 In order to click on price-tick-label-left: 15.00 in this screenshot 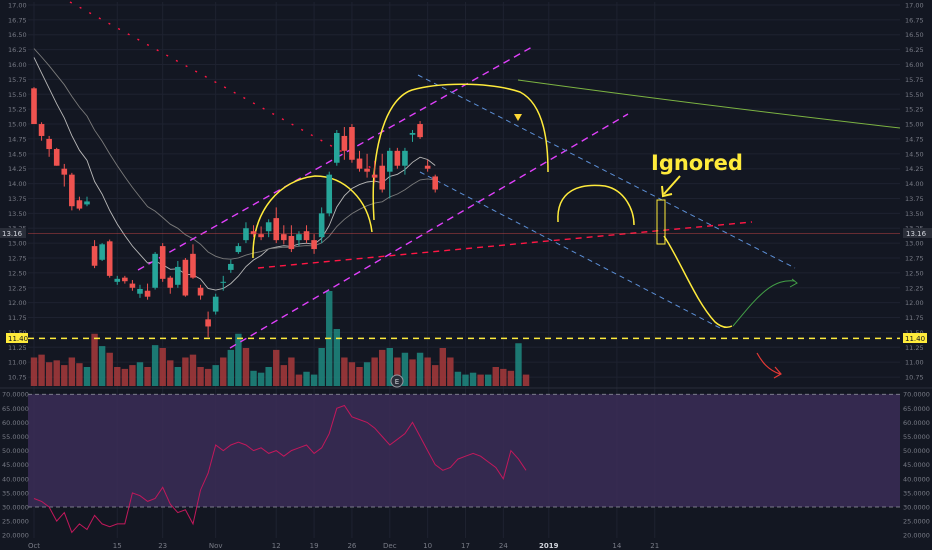, I will do `click(17, 125)`.